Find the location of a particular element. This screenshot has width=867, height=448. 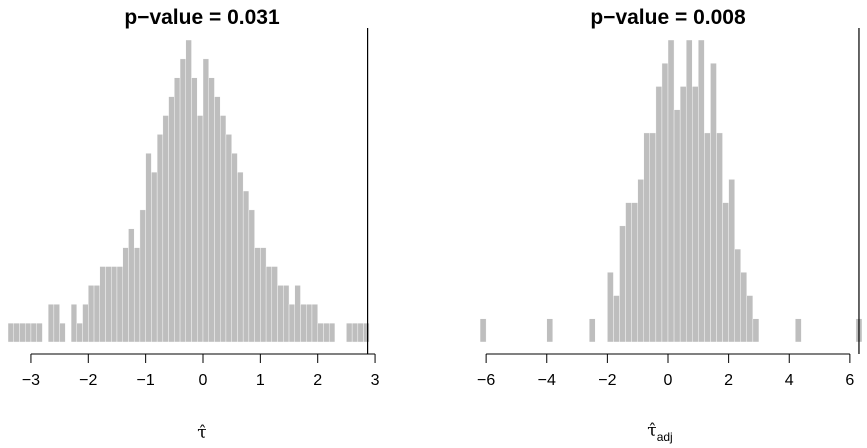

left-chart-title: p−value = 0.031 is located at coordinates (202, 17).